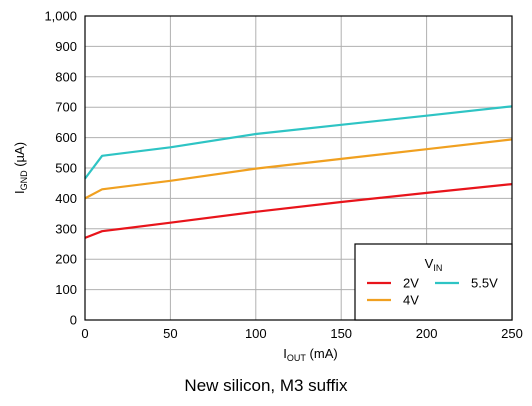 The height and width of the screenshot is (406, 532). I want to click on series-line-5.5V, so click(298, 142).